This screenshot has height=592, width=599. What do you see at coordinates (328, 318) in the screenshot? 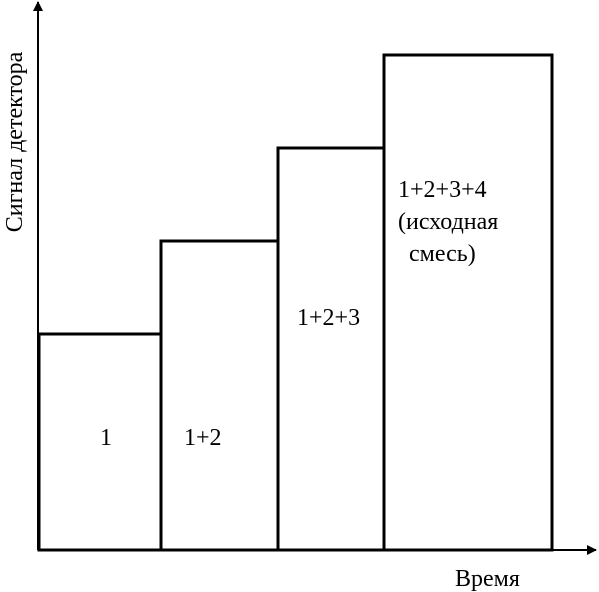
I see `step-label-3: 1+2+3` at bounding box center [328, 318].